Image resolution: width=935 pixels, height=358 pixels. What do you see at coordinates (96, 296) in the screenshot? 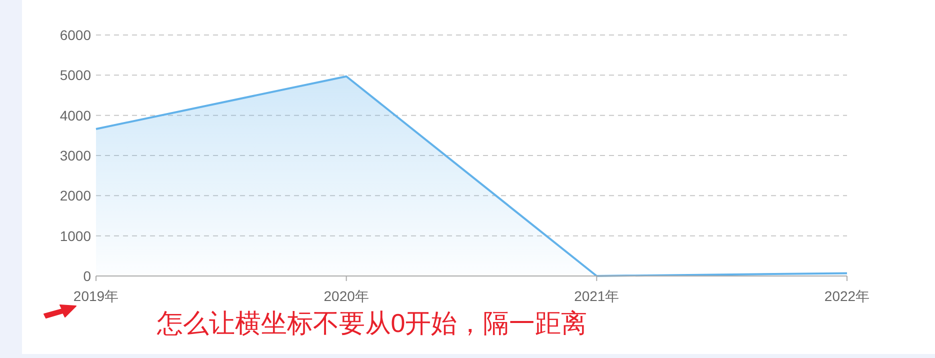
I see `x-tick-label: 2019年` at bounding box center [96, 296].